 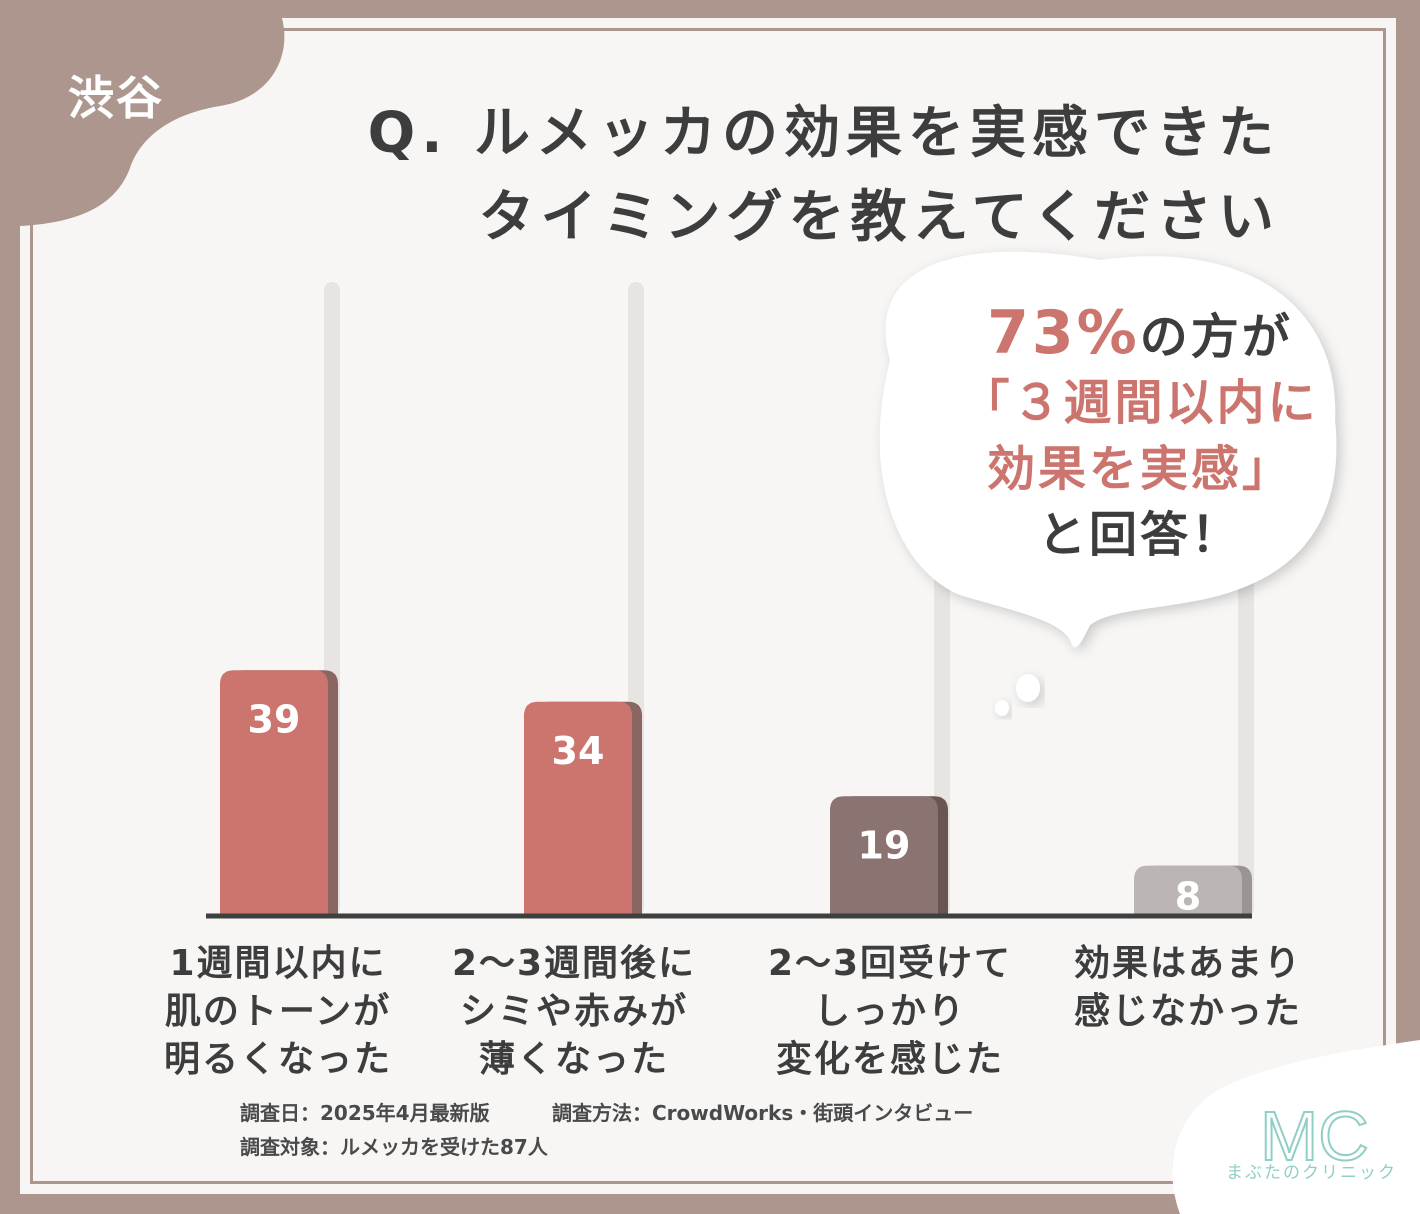 What do you see at coordinates (890, 963) in the screenshot?
I see `category-label-3-line-1: 2〜3回受けて` at bounding box center [890, 963].